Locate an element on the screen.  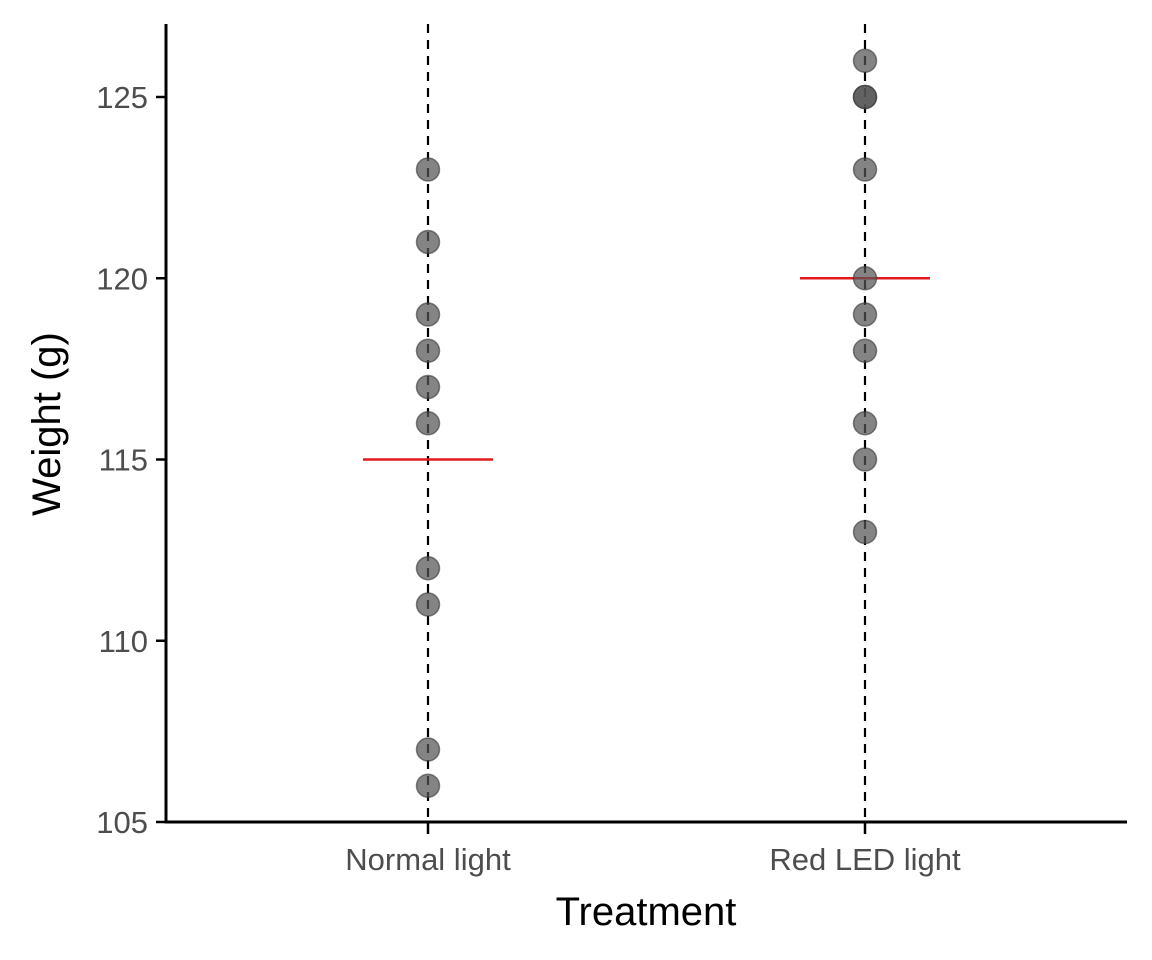
y-axis-title: Weight (g) is located at coordinates (47, 424).